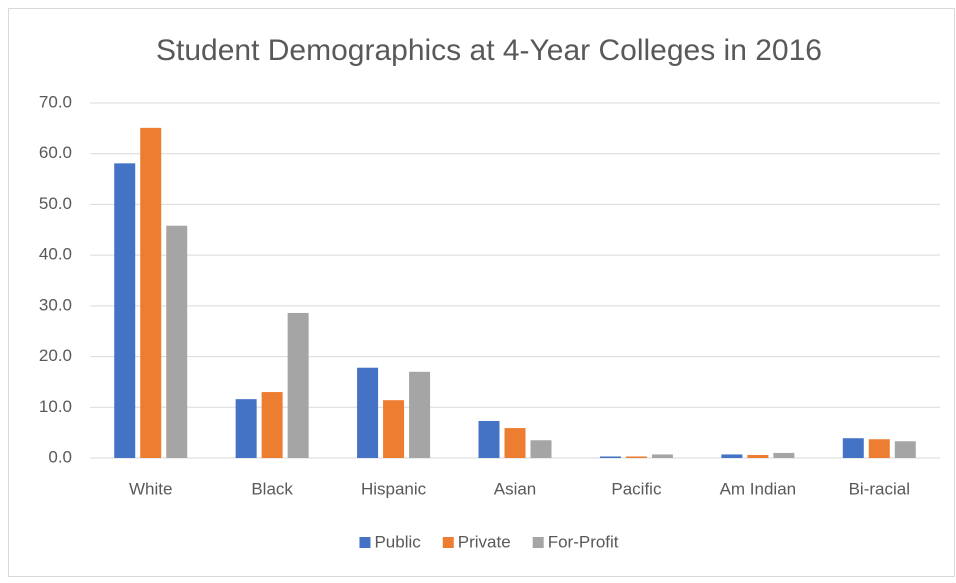 This screenshot has height=583, width=956. What do you see at coordinates (55, 254) in the screenshot?
I see `y-tick-label: 40.0` at bounding box center [55, 254].